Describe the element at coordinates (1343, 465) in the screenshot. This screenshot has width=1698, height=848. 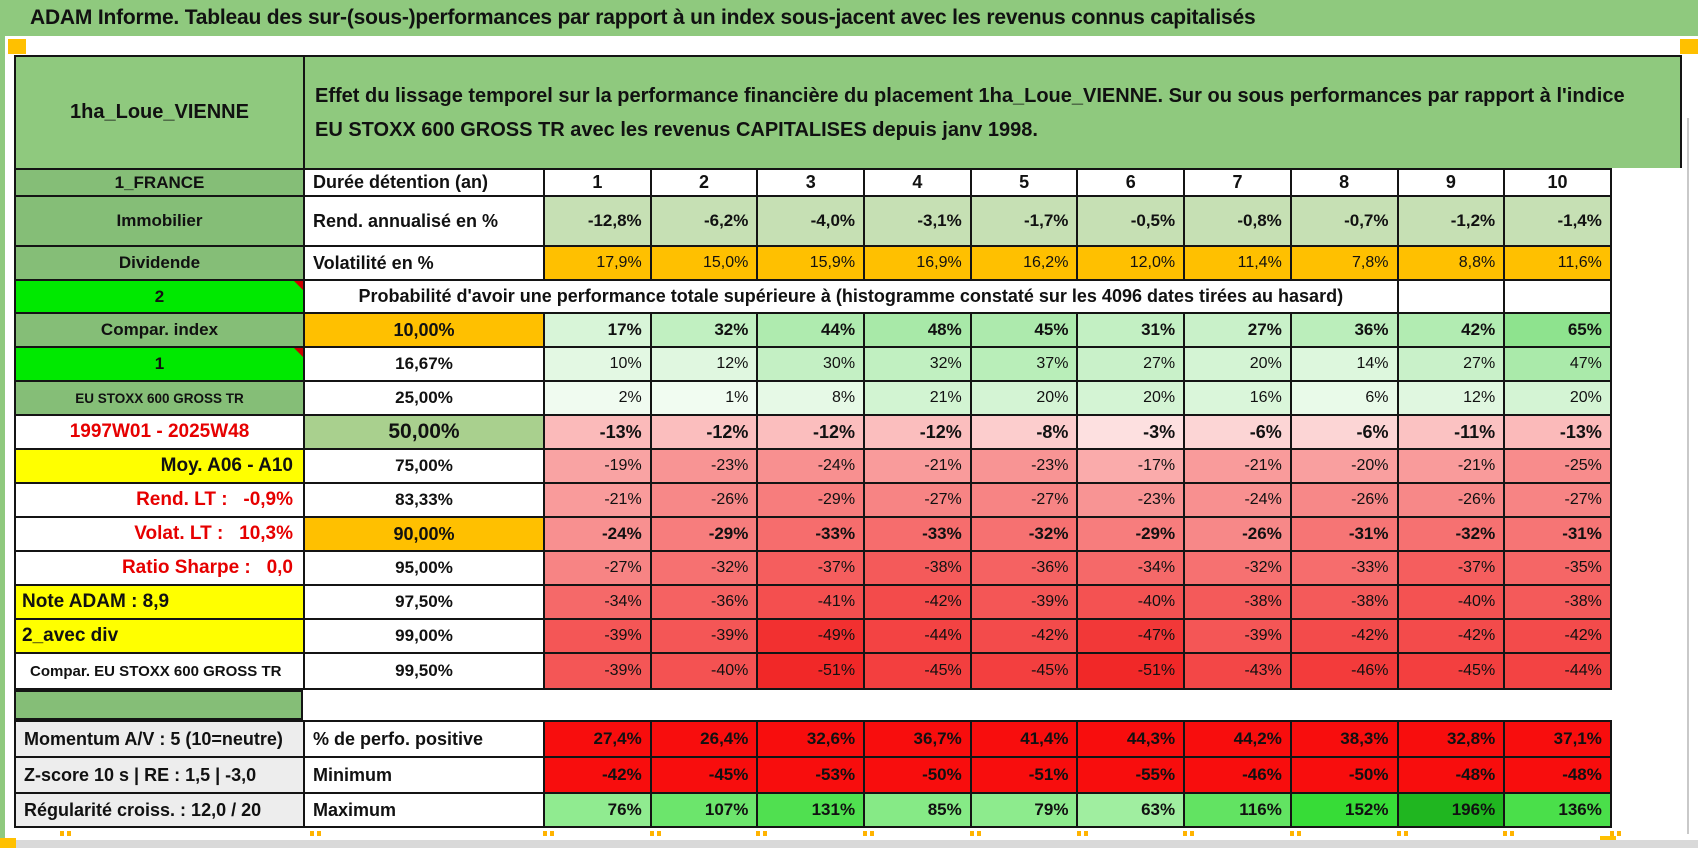
I see `cell-p75-y8: -20%` at that location.